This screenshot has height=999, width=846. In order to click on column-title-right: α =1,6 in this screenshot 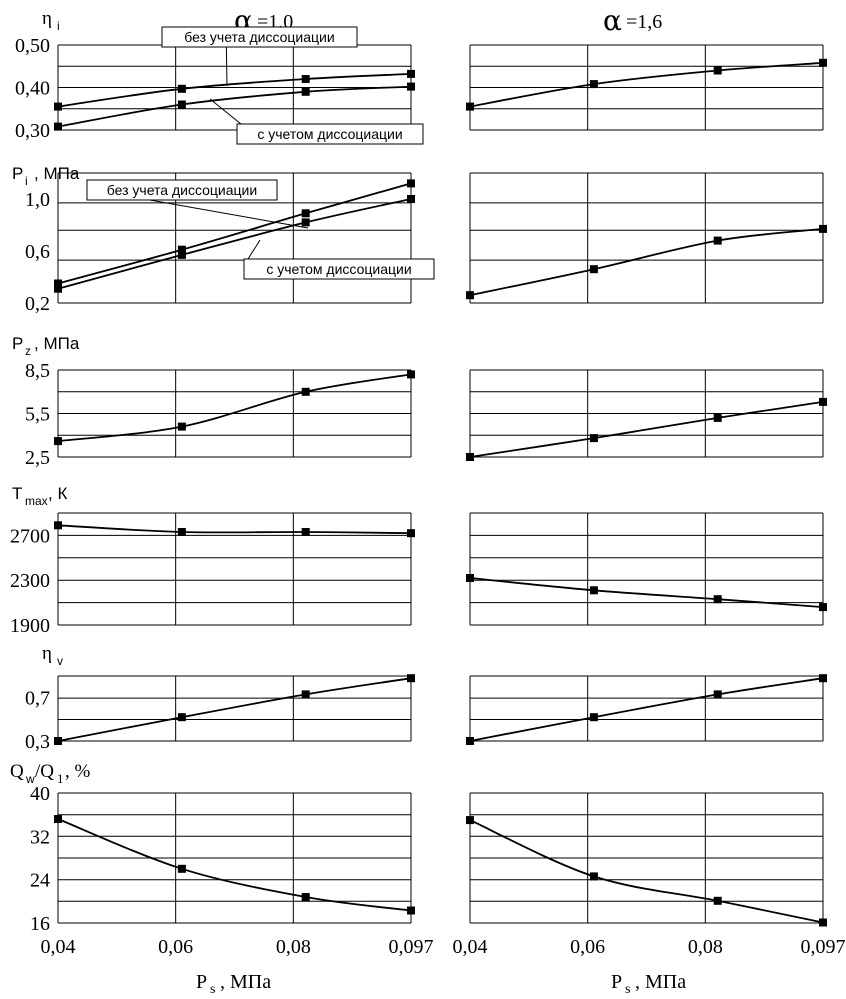, I will do `click(632, 20)`.